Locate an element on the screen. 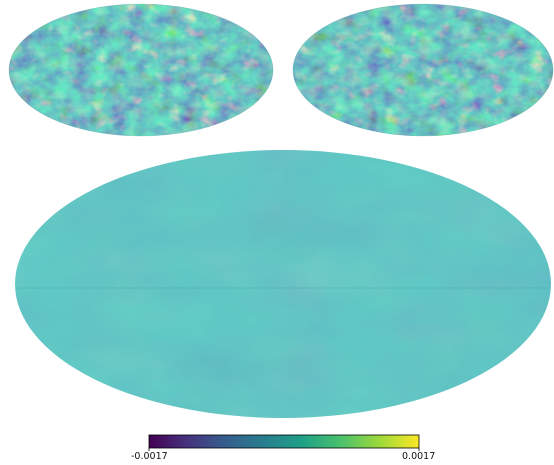 The width and height of the screenshot is (554, 465). top-right-map-outline is located at coordinates (423, 70).